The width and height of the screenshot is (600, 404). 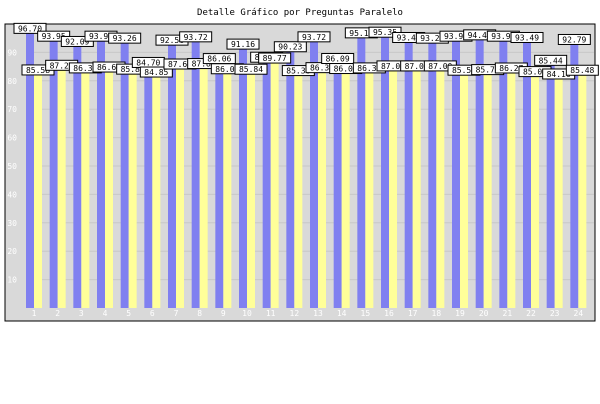 What do you see at coordinates (105, 313) in the screenshot?
I see `x-tick-label-4: 4` at bounding box center [105, 313].